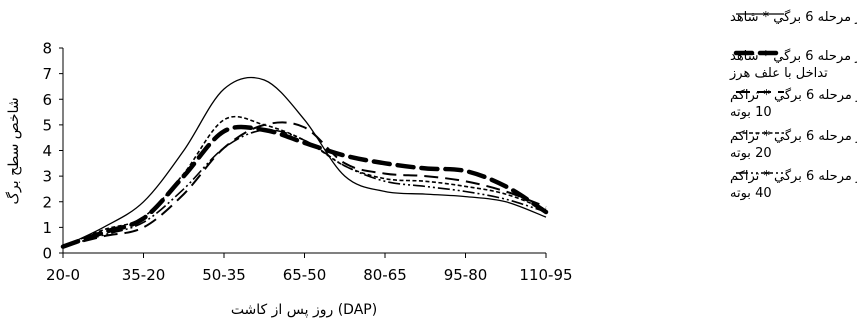 This screenshot has height=324, width=857. Describe the element at coordinates (47, 49) in the screenshot. I see `y-tick-label: 8` at that location.